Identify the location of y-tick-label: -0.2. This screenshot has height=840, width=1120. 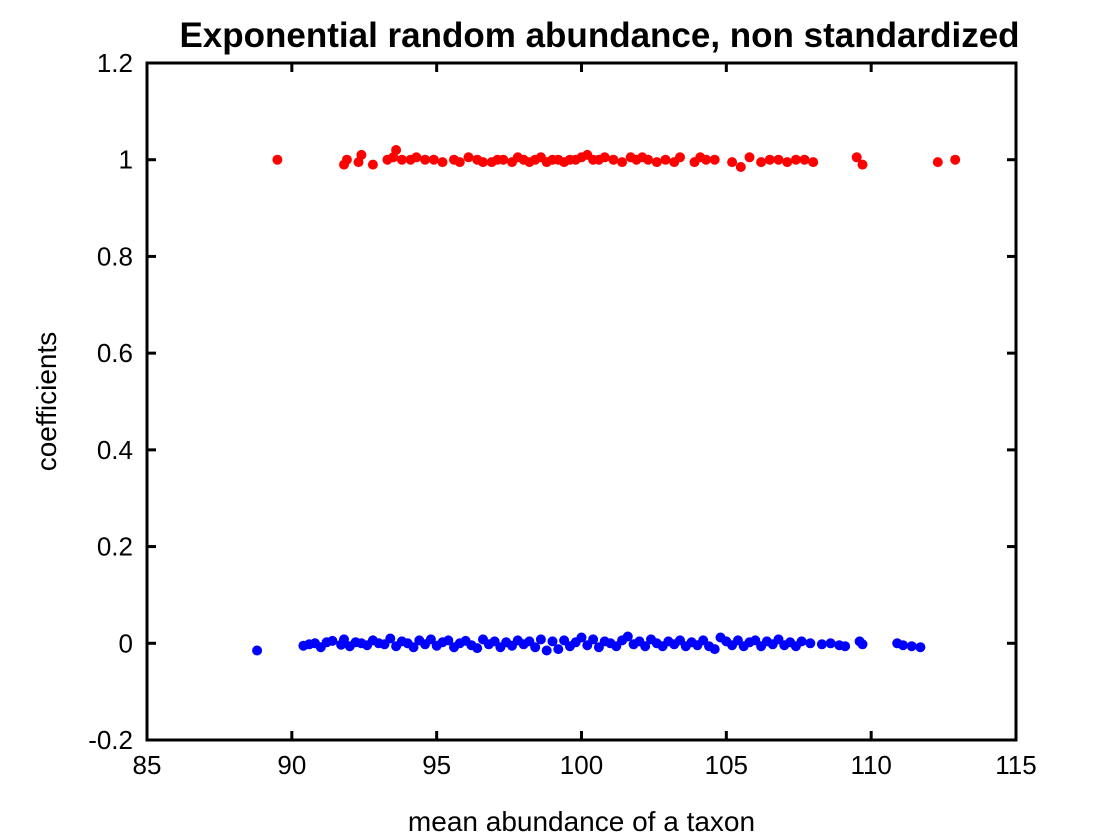
(110, 740).